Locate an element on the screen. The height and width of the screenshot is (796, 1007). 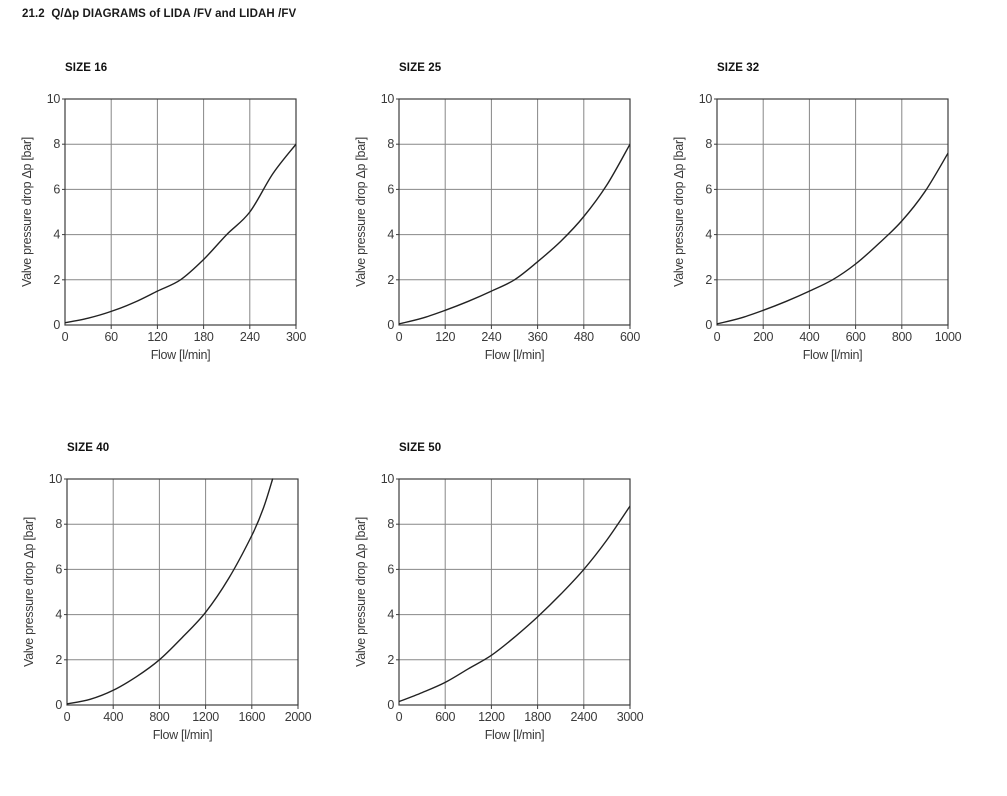
chart-title-size-16: SIZE 16 is located at coordinates (86, 68).